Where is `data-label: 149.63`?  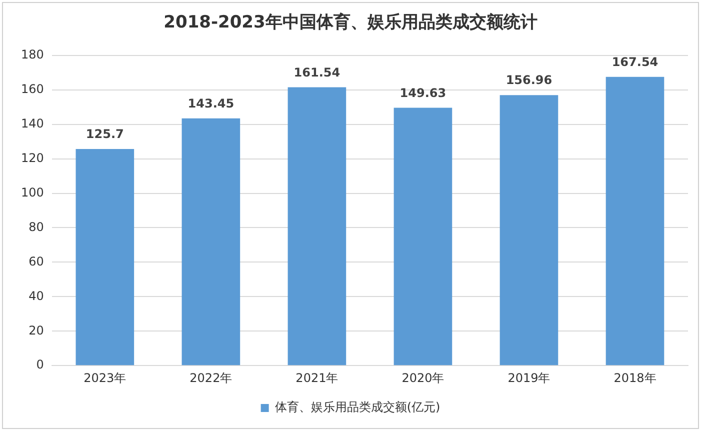
data-label: 149.63 is located at coordinates (423, 93).